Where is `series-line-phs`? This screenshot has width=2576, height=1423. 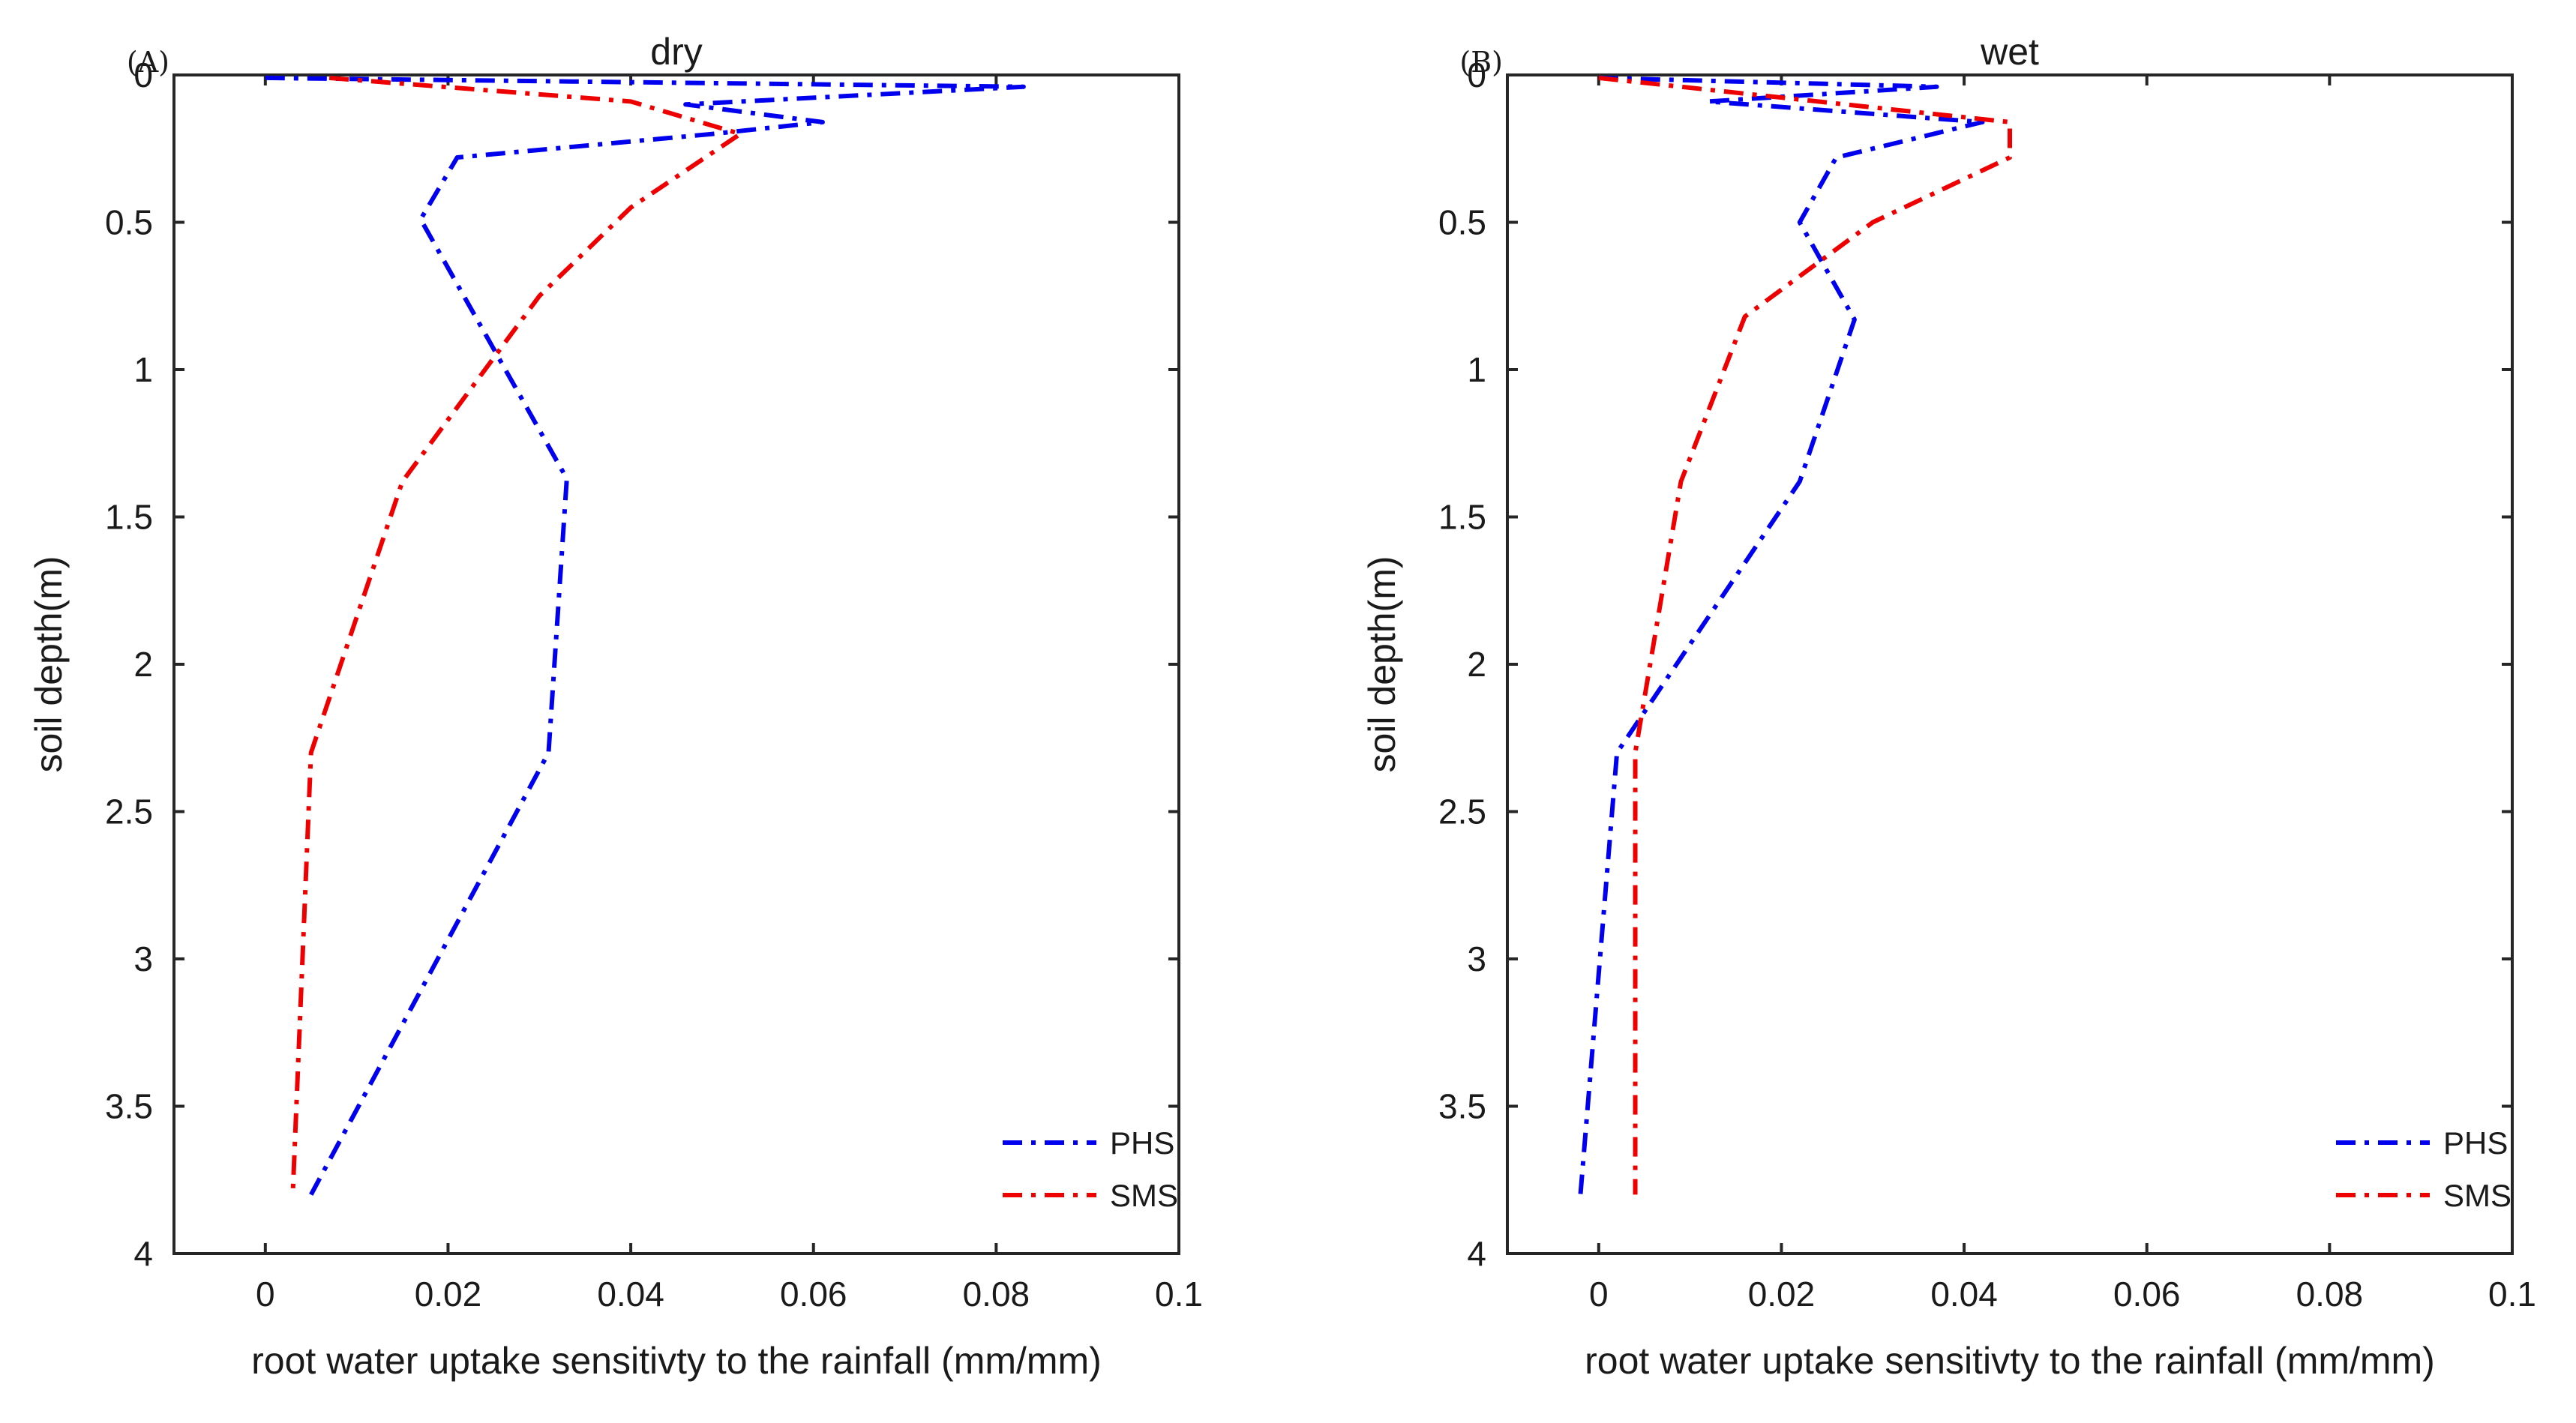
series-line-phs is located at coordinates (1782, 635).